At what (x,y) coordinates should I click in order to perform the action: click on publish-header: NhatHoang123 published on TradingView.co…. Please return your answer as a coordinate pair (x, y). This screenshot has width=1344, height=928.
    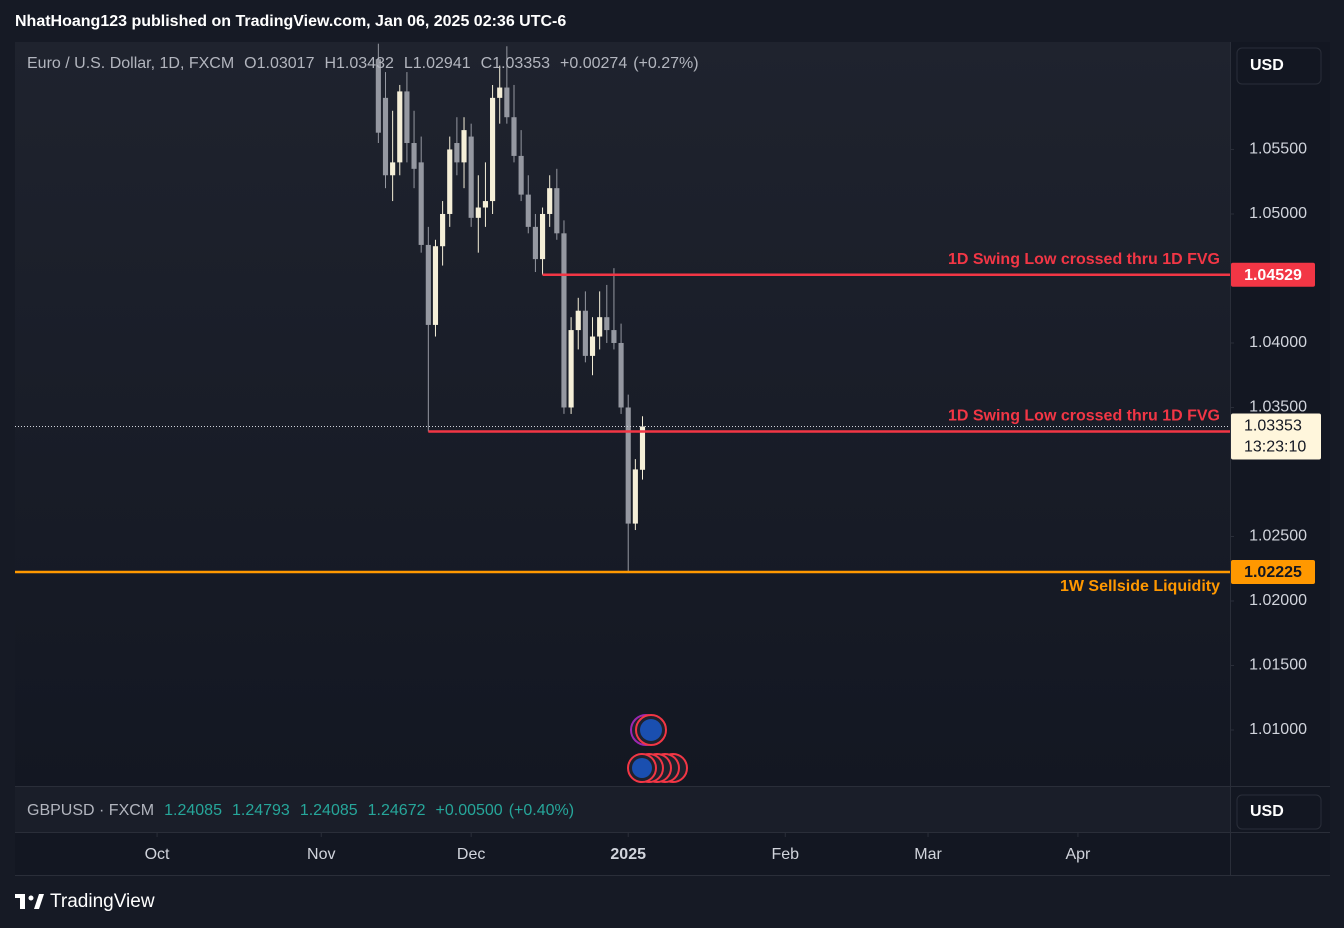
    Looking at the image, I should click on (290, 21).